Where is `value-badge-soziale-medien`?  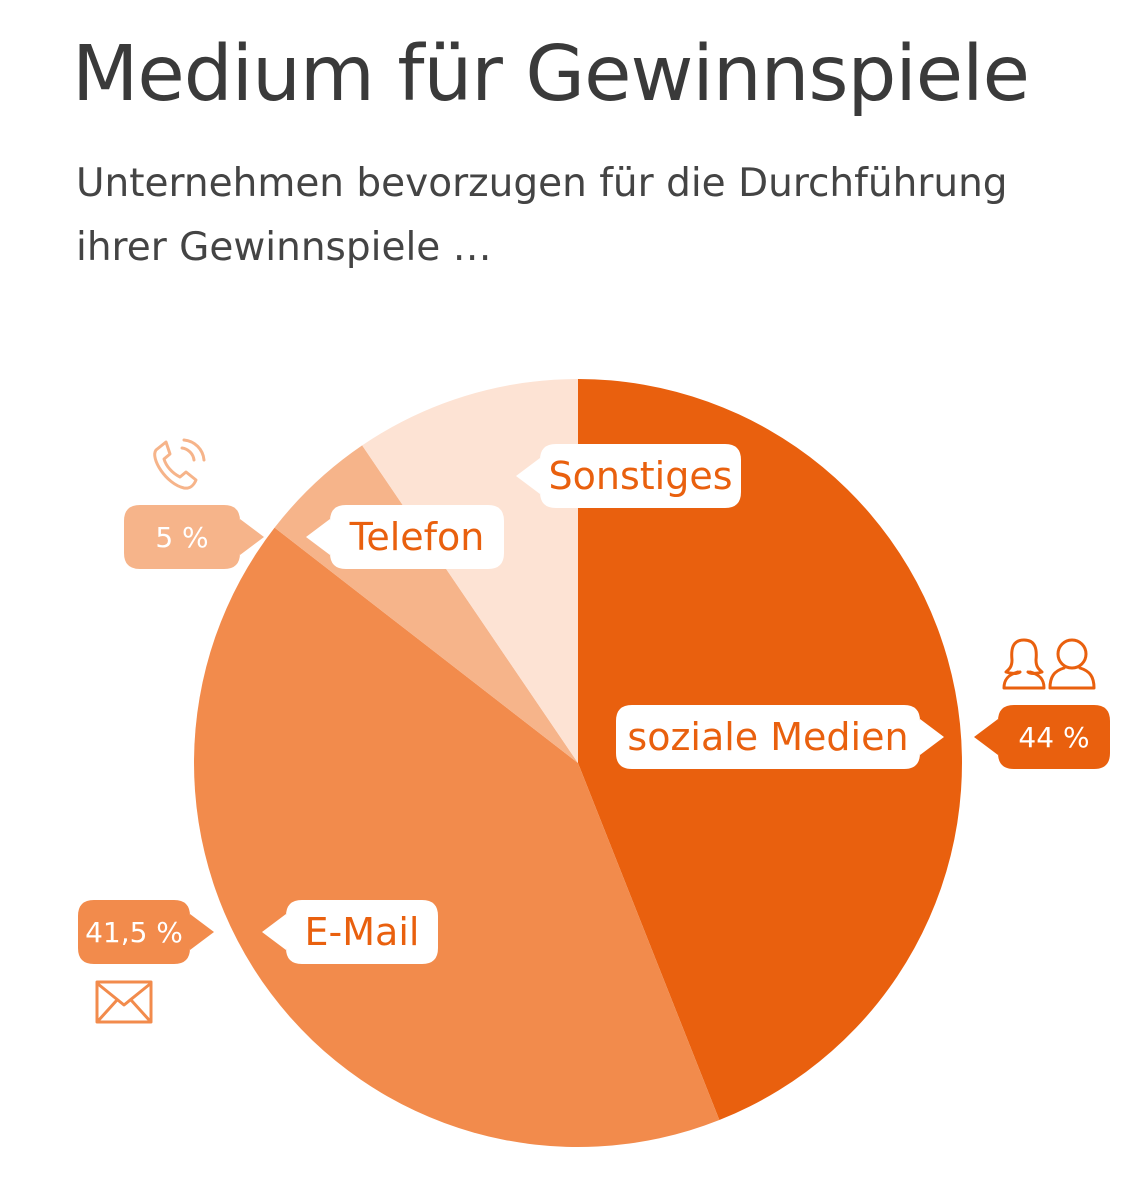
value-badge-soziale-medien is located at coordinates (1042, 737).